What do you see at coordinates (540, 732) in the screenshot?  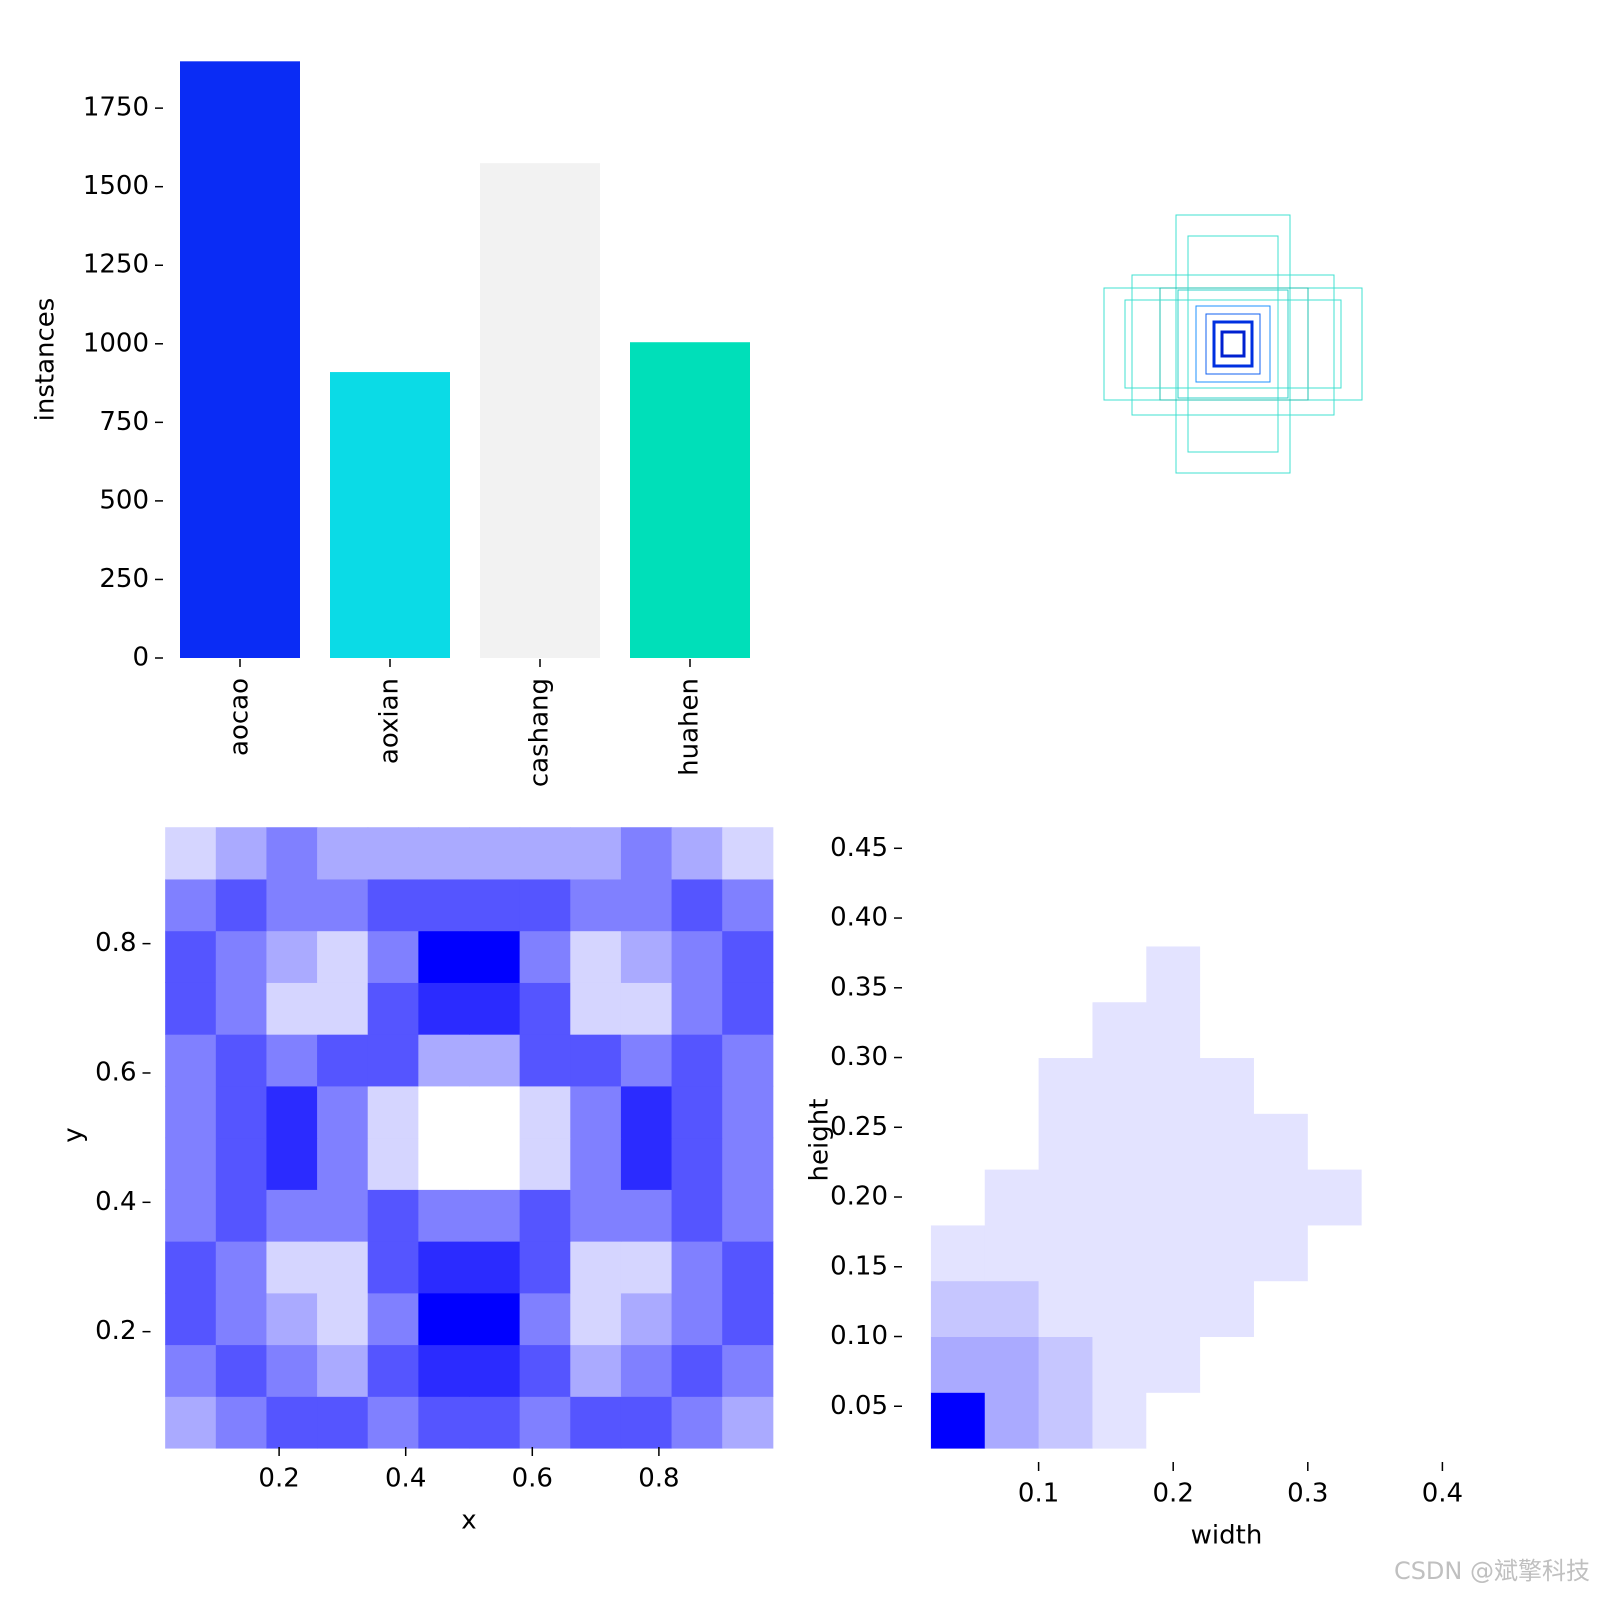 I see `x-tick-label: cashang` at bounding box center [540, 732].